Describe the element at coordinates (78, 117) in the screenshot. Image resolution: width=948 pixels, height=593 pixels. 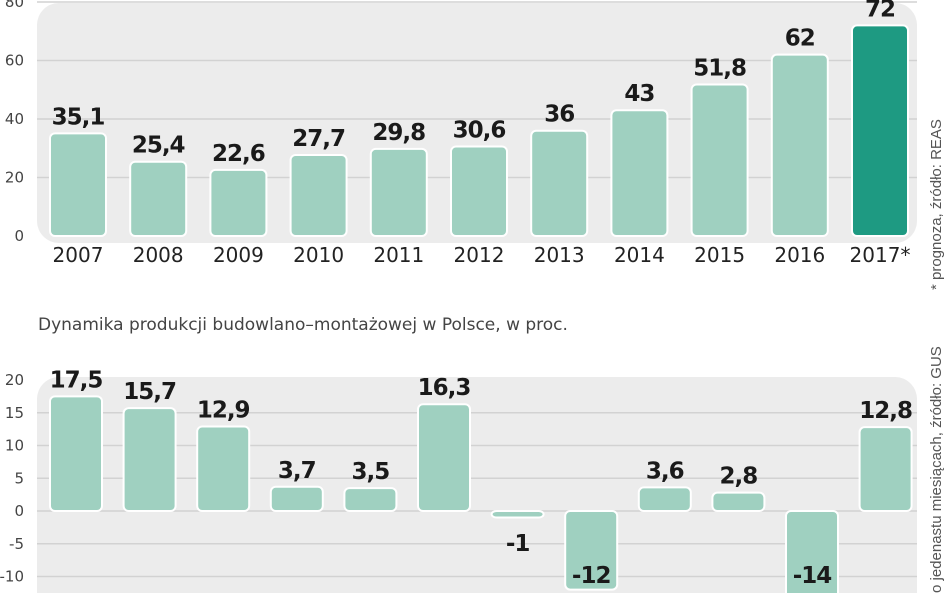
I see `value-label: 35,1` at that location.